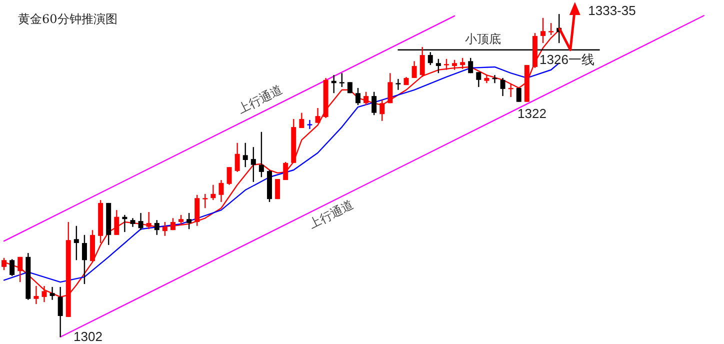 The height and width of the screenshot is (344, 724). Describe the element at coordinates (68, 19) in the screenshot. I see `chart-title: 黄金60分钟推演图` at that location.